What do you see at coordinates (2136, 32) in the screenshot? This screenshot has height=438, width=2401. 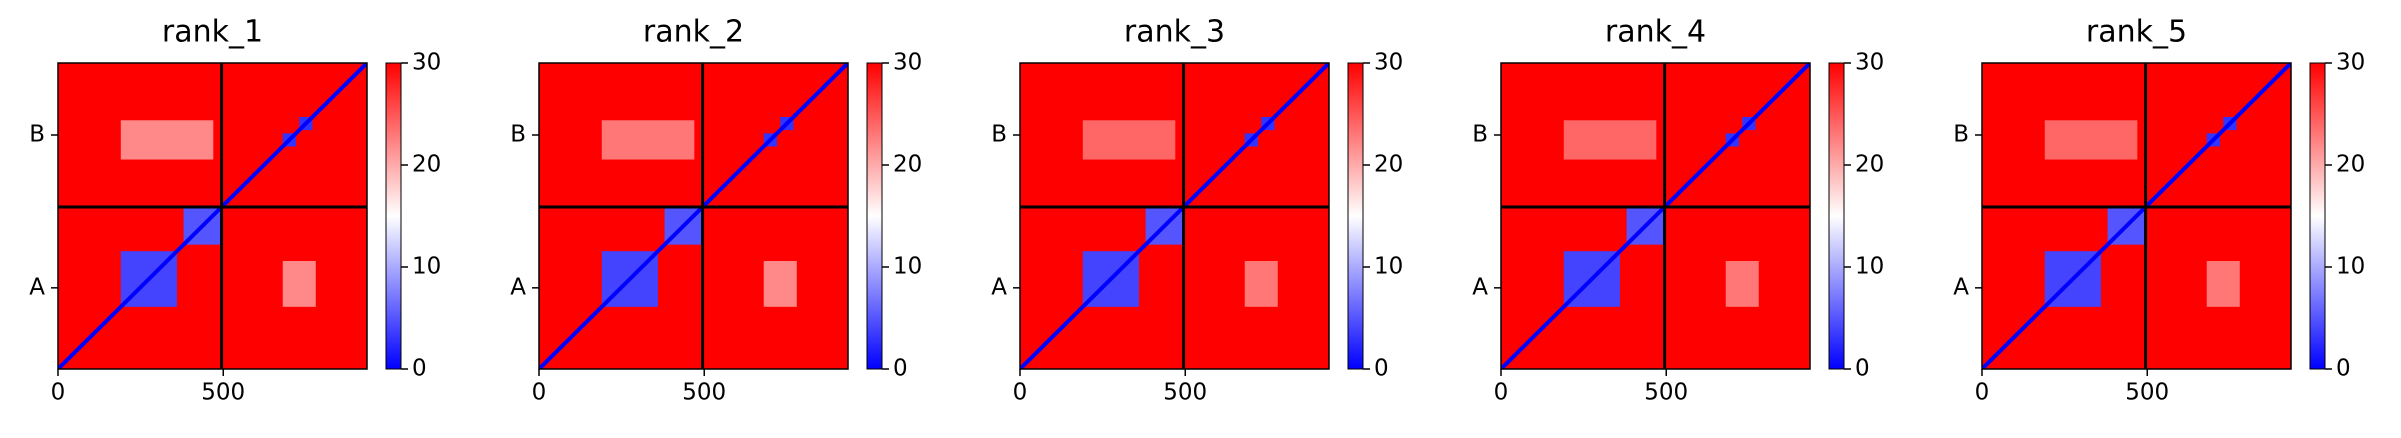 I see `chart-title: rank_5` at bounding box center [2136, 32].